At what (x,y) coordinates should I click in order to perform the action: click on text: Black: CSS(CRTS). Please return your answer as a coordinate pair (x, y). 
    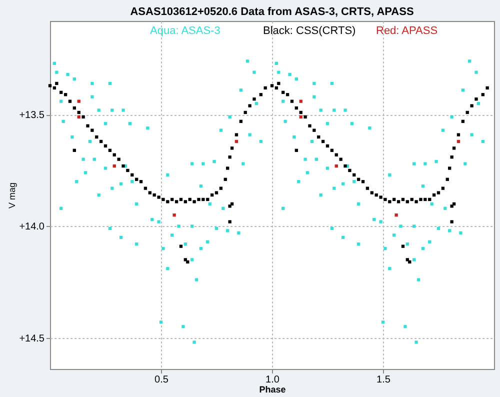
    Looking at the image, I should click on (309, 31).